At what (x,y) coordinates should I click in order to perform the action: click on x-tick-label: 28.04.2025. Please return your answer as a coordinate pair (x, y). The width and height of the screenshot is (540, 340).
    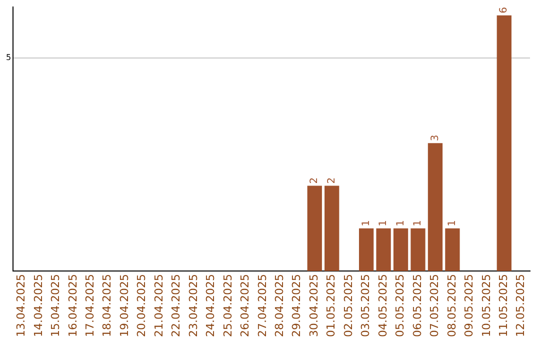
    Looking at the image, I should click on (279, 306).